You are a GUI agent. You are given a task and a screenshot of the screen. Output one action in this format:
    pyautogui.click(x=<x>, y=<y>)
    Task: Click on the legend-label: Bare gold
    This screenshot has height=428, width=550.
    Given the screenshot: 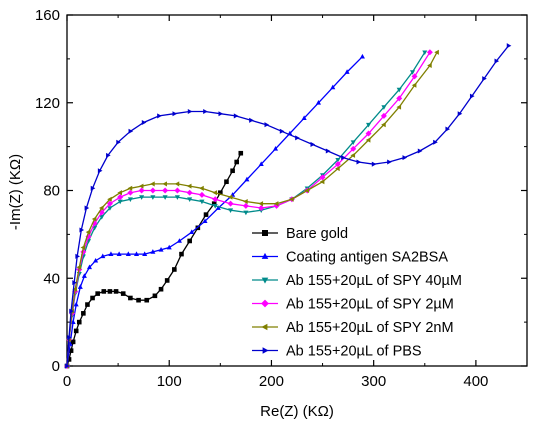 What is the action you would take?
    pyautogui.click(x=317, y=234)
    